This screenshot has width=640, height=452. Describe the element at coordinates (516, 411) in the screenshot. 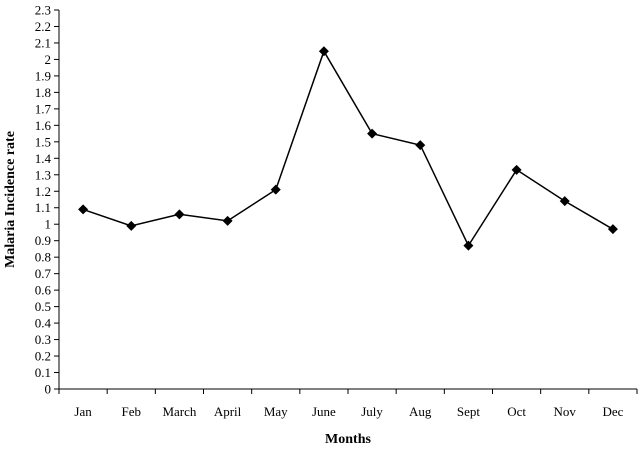

I see `x-tick-label: Oct` at that location.